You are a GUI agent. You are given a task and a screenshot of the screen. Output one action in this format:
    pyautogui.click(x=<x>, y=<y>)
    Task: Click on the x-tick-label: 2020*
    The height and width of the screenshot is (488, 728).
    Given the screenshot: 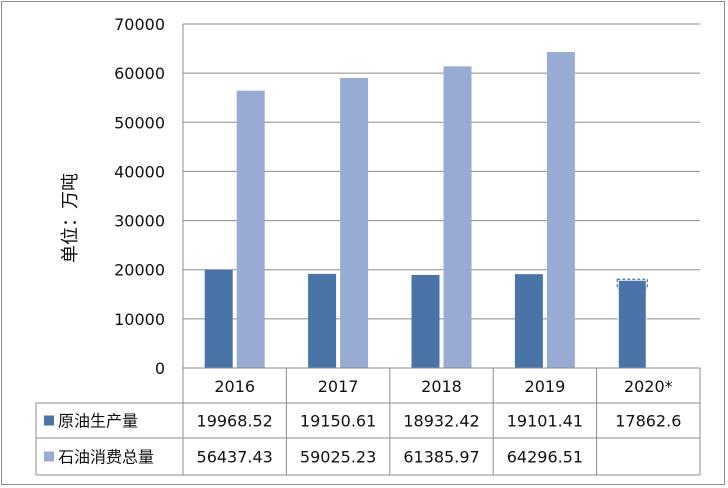 What is the action you would take?
    pyautogui.click(x=648, y=386)
    